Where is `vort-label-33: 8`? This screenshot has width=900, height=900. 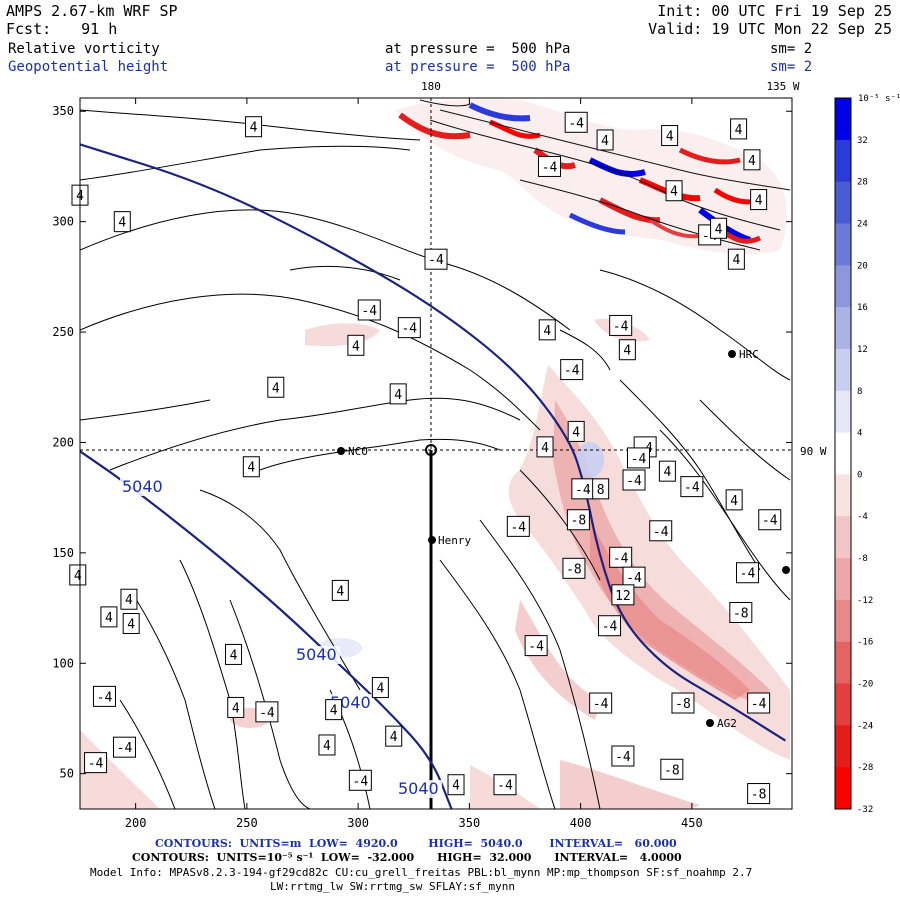 vort-label-33: 8 is located at coordinates (601, 490).